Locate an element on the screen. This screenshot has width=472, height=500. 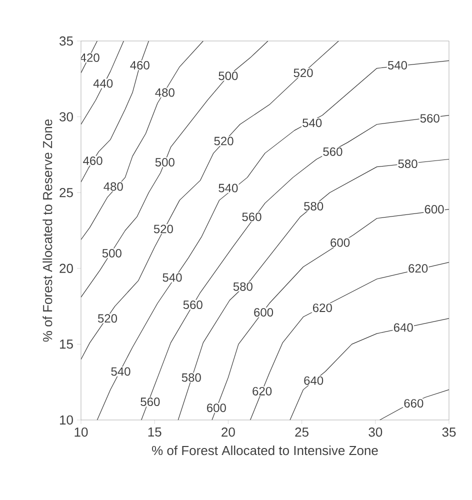
annotation: 660 is located at coordinates (414, 403).